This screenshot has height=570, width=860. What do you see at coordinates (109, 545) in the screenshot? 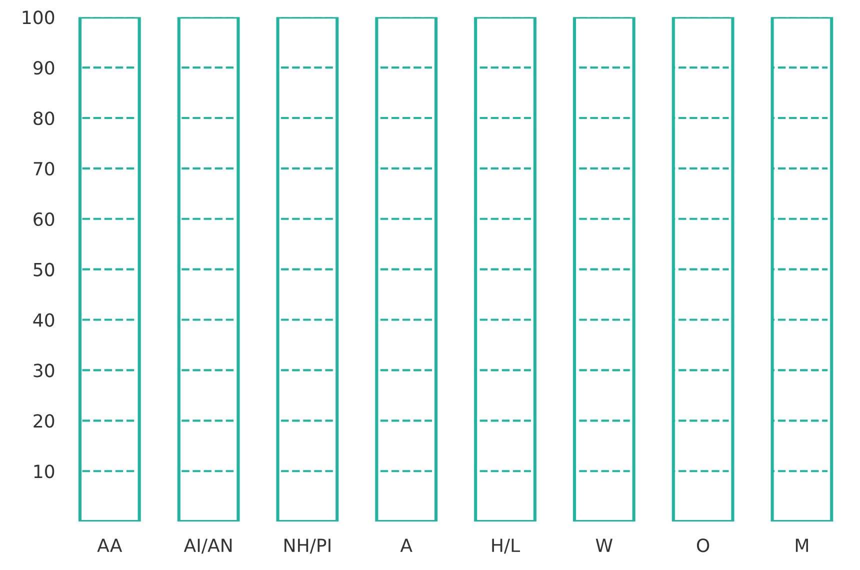
I see `x-tick-label: AA` at bounding box center [109, 545].